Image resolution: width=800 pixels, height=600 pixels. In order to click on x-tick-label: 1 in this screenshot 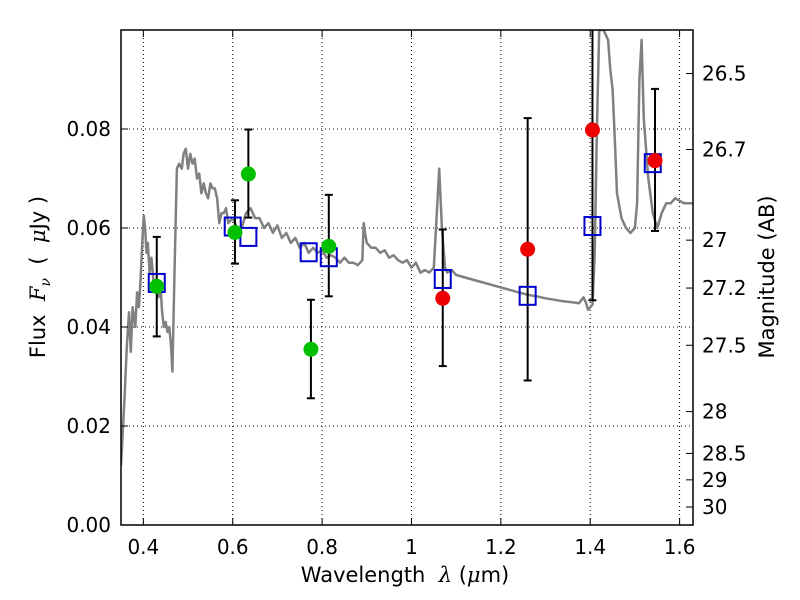, I will do `click(411, 547)`.